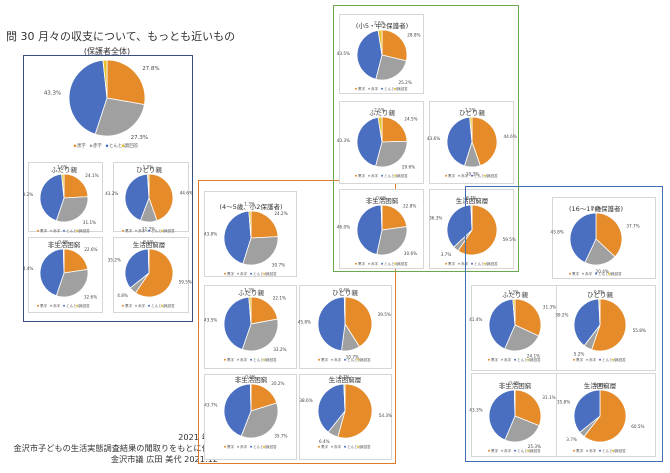 The width and height of the screenshot is (670, 473). What do you see at coordinates (91, 175) in the screenshot?
I see `pie-label: 24.1%` at bounding box center [91, 175].